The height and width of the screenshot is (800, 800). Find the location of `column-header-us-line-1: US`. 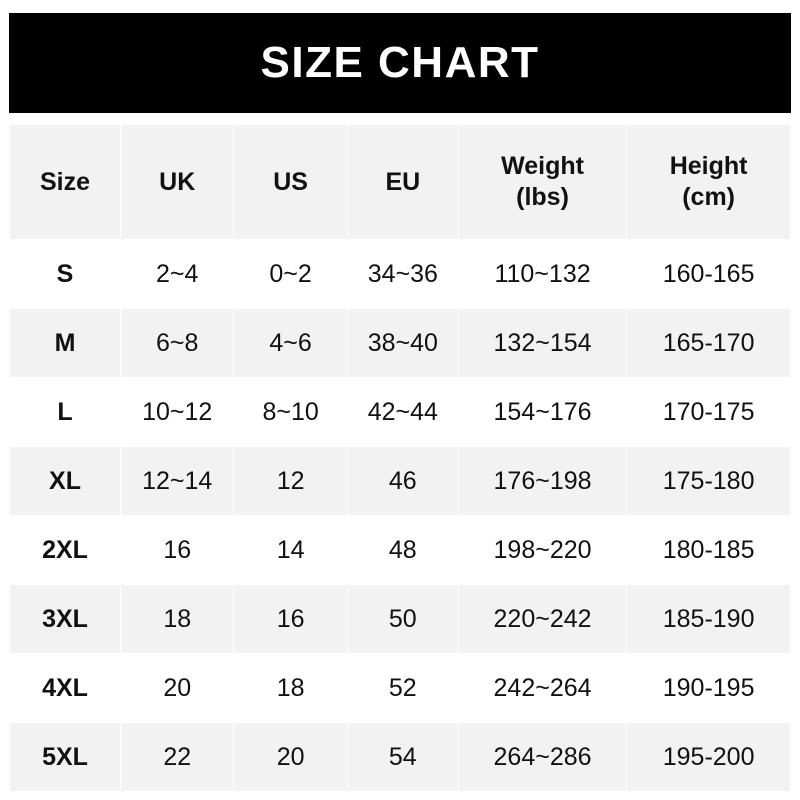

column-header-us-line-1: US is located at coordinates (290, 181).